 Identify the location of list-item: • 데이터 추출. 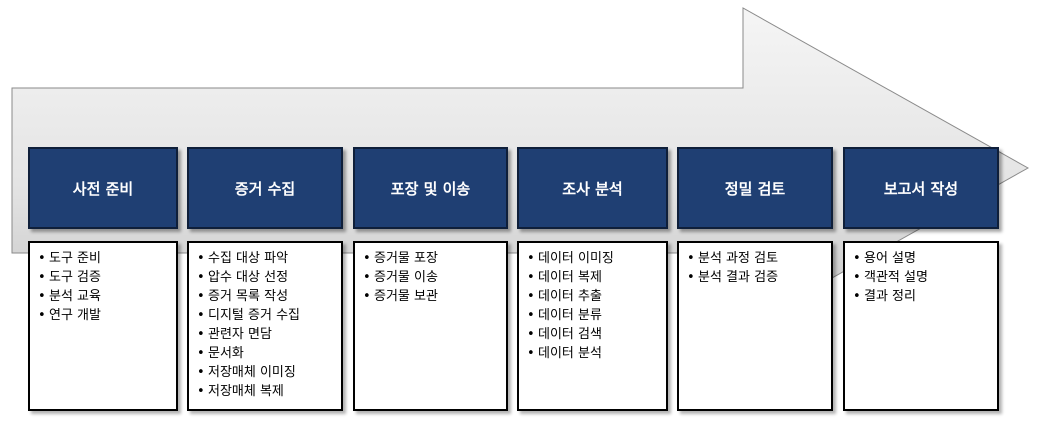
(564, 296).